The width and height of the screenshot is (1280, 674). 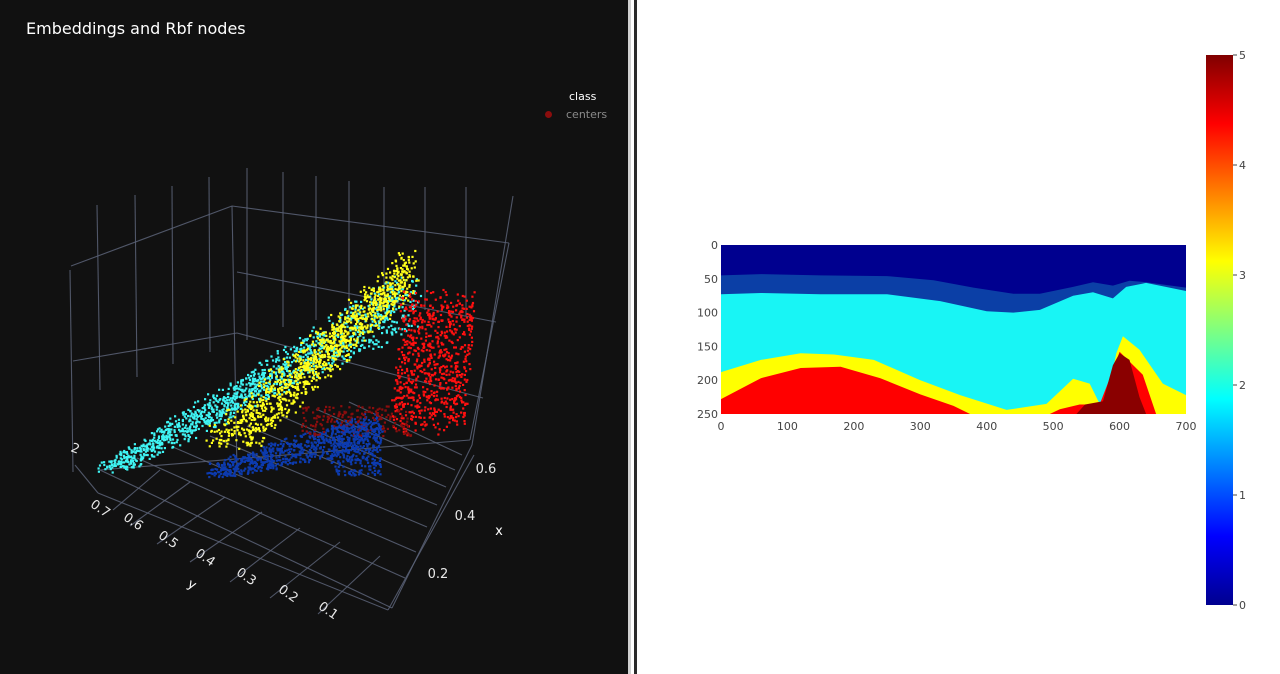 What do you see at coordinates (576, 114) in the screenshot?
I see `legend-item-centers: centers` at bounding box center [576, 114].